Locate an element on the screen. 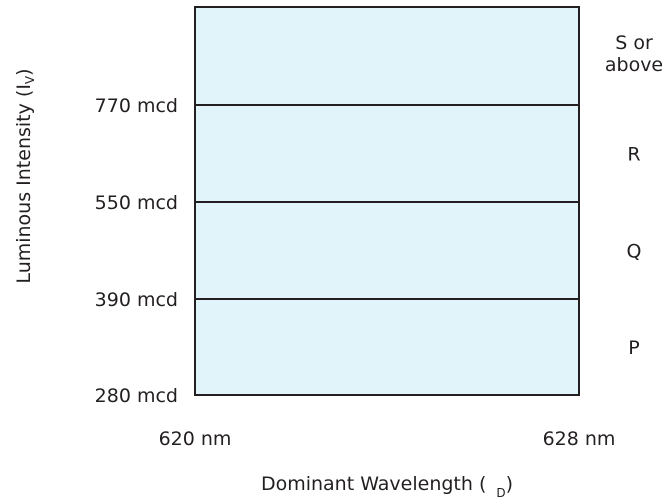 The width and height of the screenshot is (672, 502). bin-label: P is located at coordinates (633, 348).